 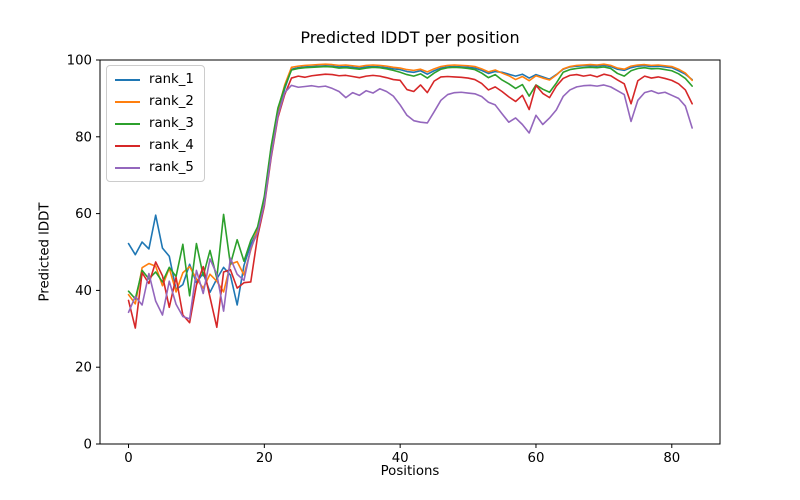 What do you see at coordinates (400, 458) in the screenshot?
I see `x-tick-label: 40` at bounding box center [400, 458].